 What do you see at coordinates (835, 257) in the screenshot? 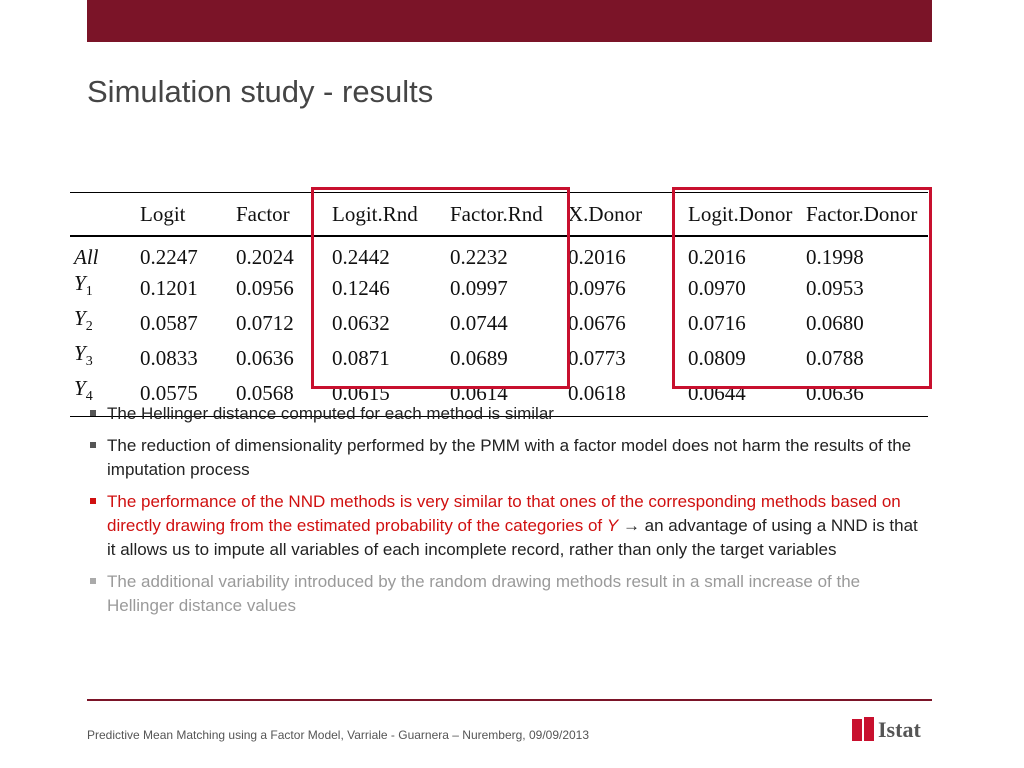
I see `table-cell: 0.1998` at bounding box center [835, 257].